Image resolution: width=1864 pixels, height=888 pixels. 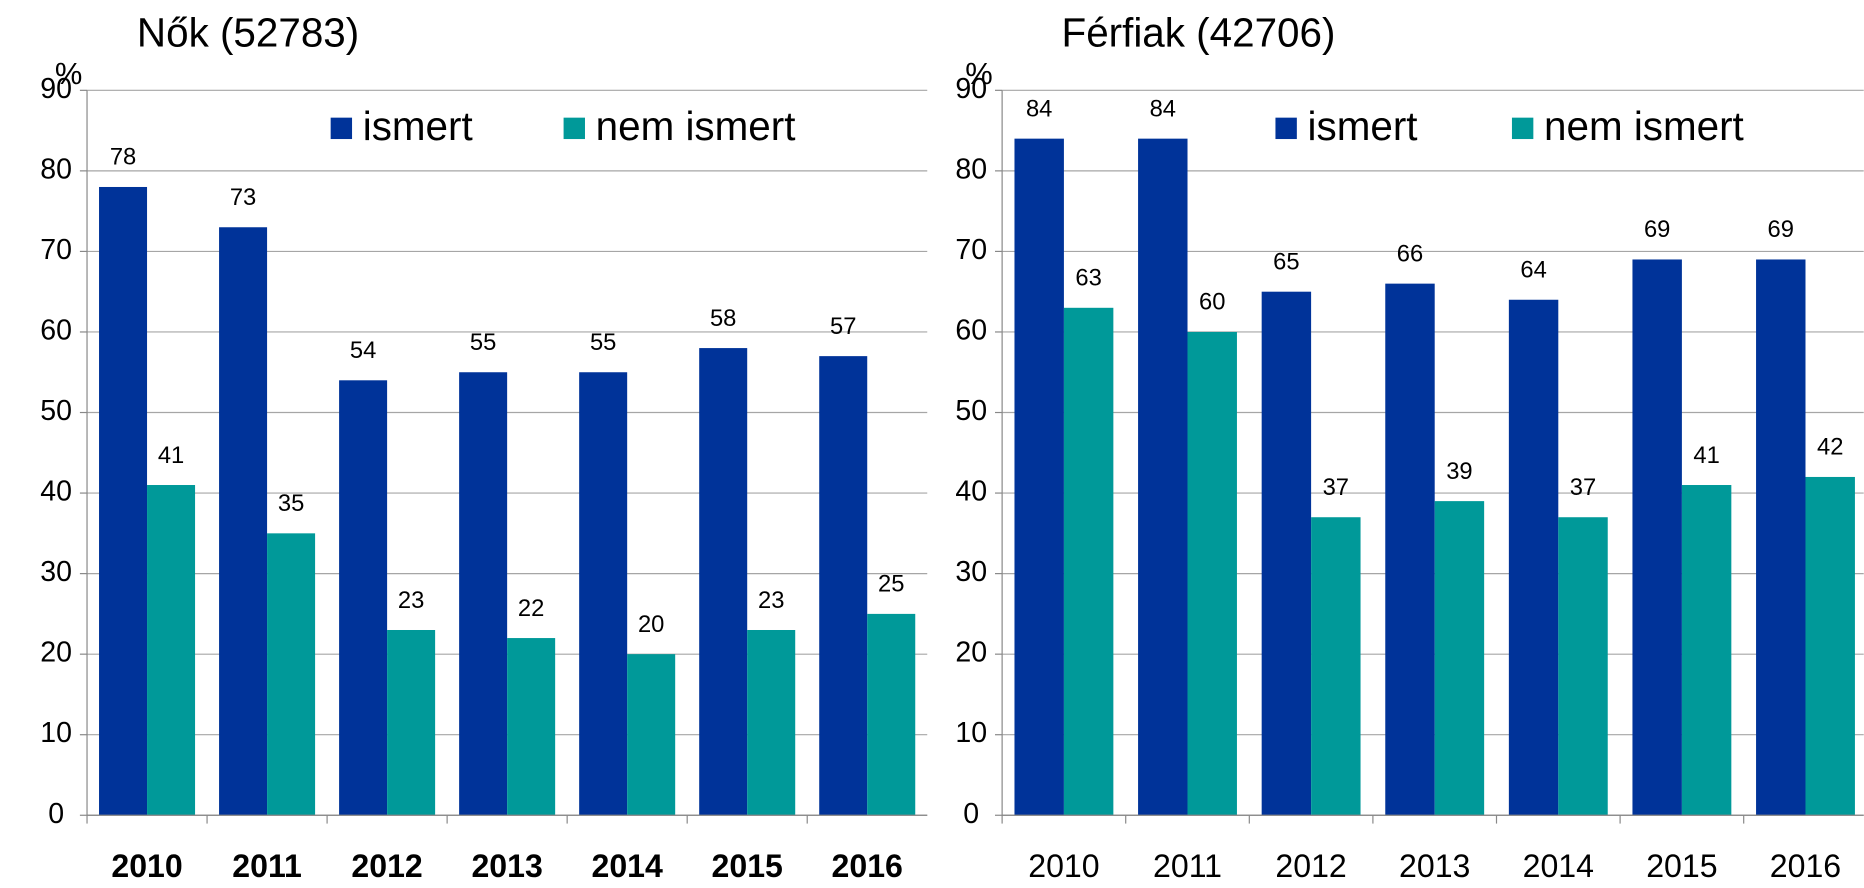 I want to click on value-label: 73, so click(x=243, y=197).